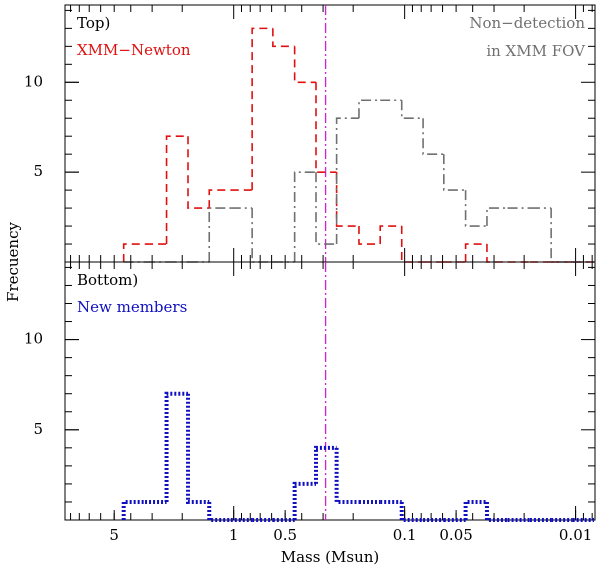  Describe the element at coordinates (13, 262) in the screenshot. I see `y-axis-label: Frecuency` at that location.